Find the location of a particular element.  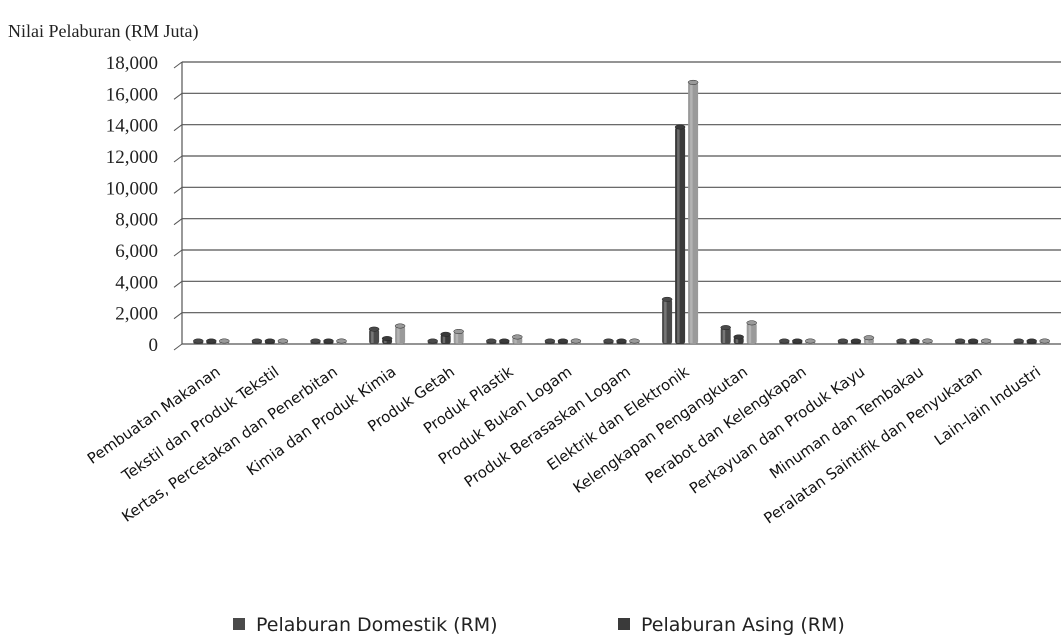

x-tick-label: Lain-lain Industri is located at coordinates (987, 406).